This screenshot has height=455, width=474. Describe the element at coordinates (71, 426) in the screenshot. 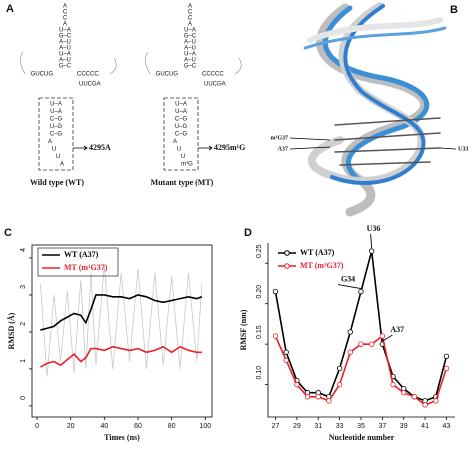

I see `x-tick-label: 20` at that location.